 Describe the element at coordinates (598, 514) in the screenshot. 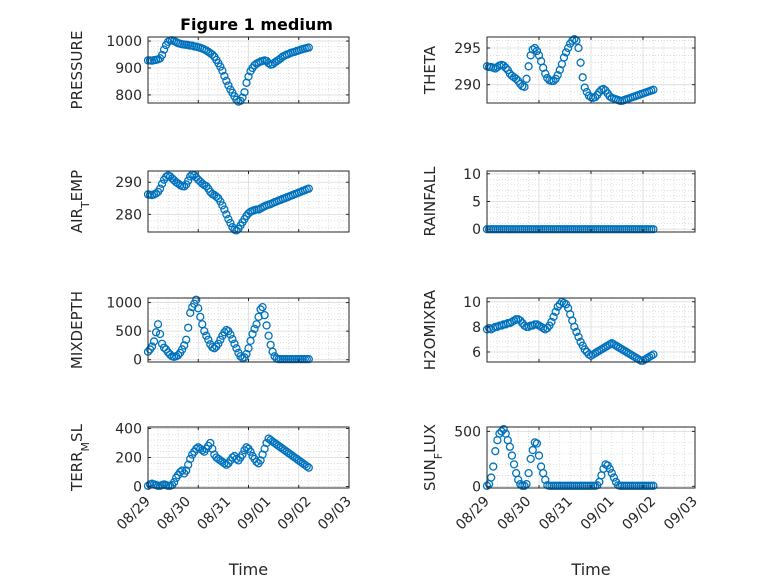

I see `x-tick-label: 09/01` at that location.